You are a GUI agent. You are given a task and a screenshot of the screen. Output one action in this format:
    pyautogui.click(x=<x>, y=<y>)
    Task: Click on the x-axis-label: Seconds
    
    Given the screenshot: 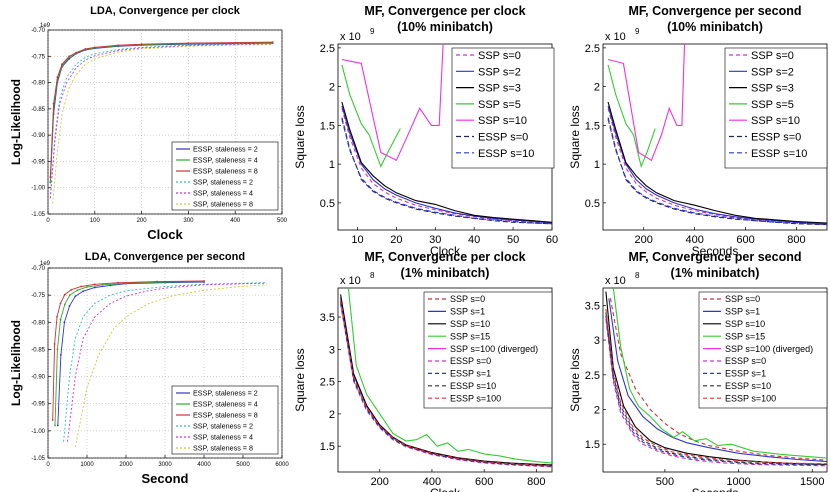 What is the action you would take?
    pyautogui.click(x=715, y=489)
    